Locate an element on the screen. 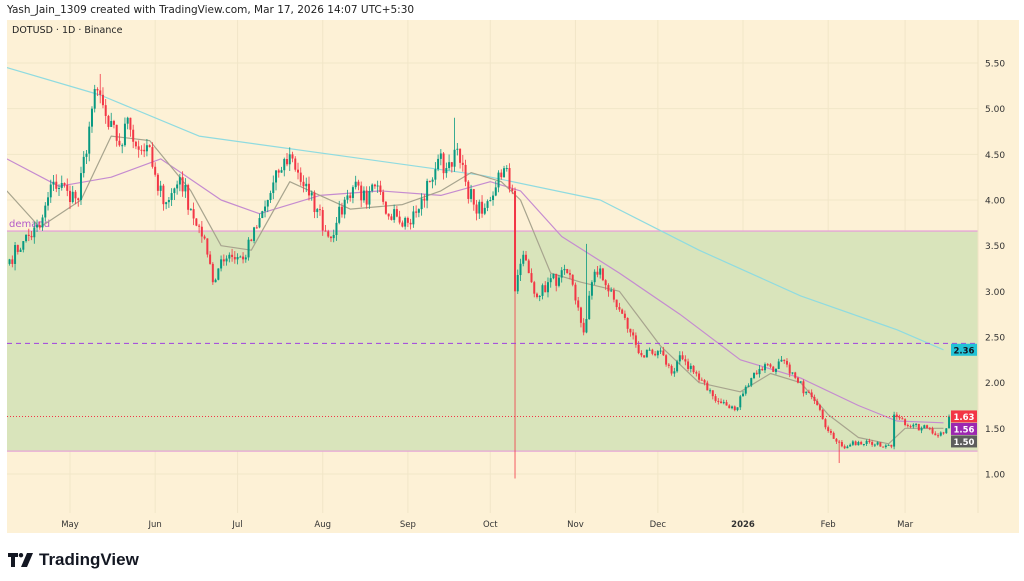 Image resolution: width=1024 pixels, height=581 pixels. symbol-info: DOTUSD · 1D · Binance is located at coordinates (67, 30).